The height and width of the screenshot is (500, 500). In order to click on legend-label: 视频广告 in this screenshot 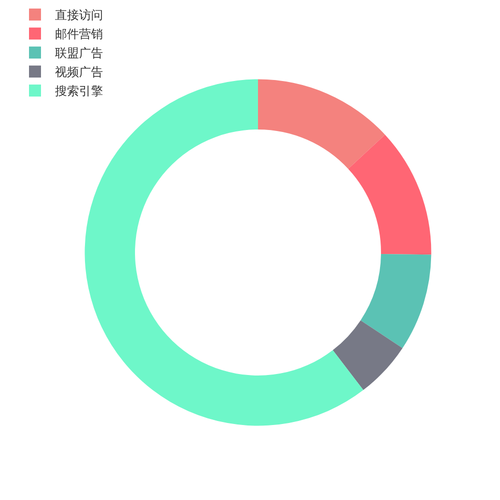, I will do `click(79, 72)`.